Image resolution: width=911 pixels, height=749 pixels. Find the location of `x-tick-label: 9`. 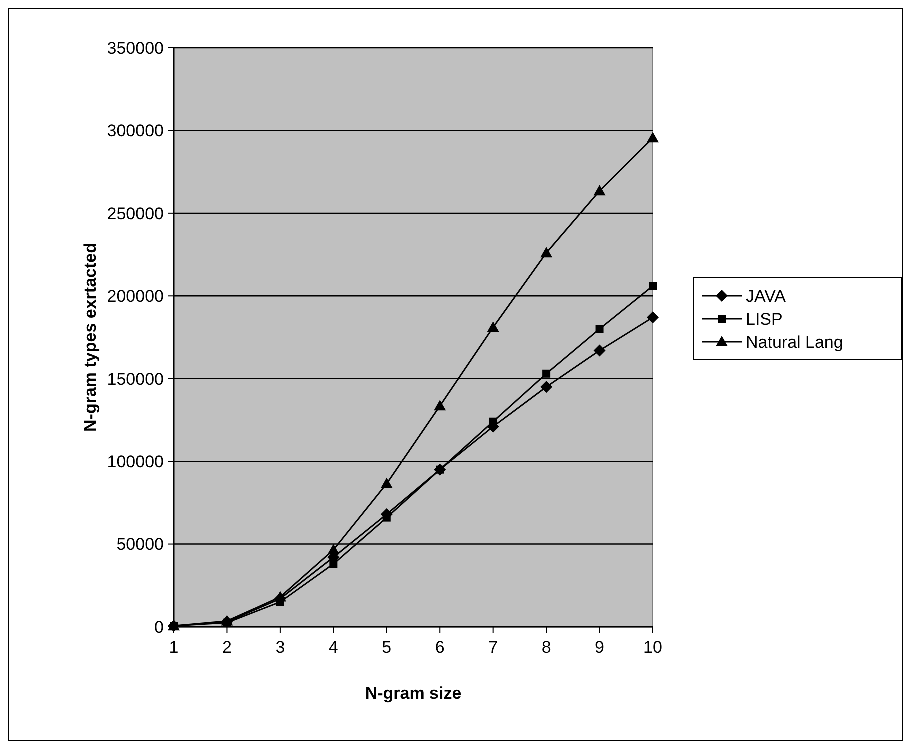

x-tick-label: 9 is located at coordinates (600, 647).